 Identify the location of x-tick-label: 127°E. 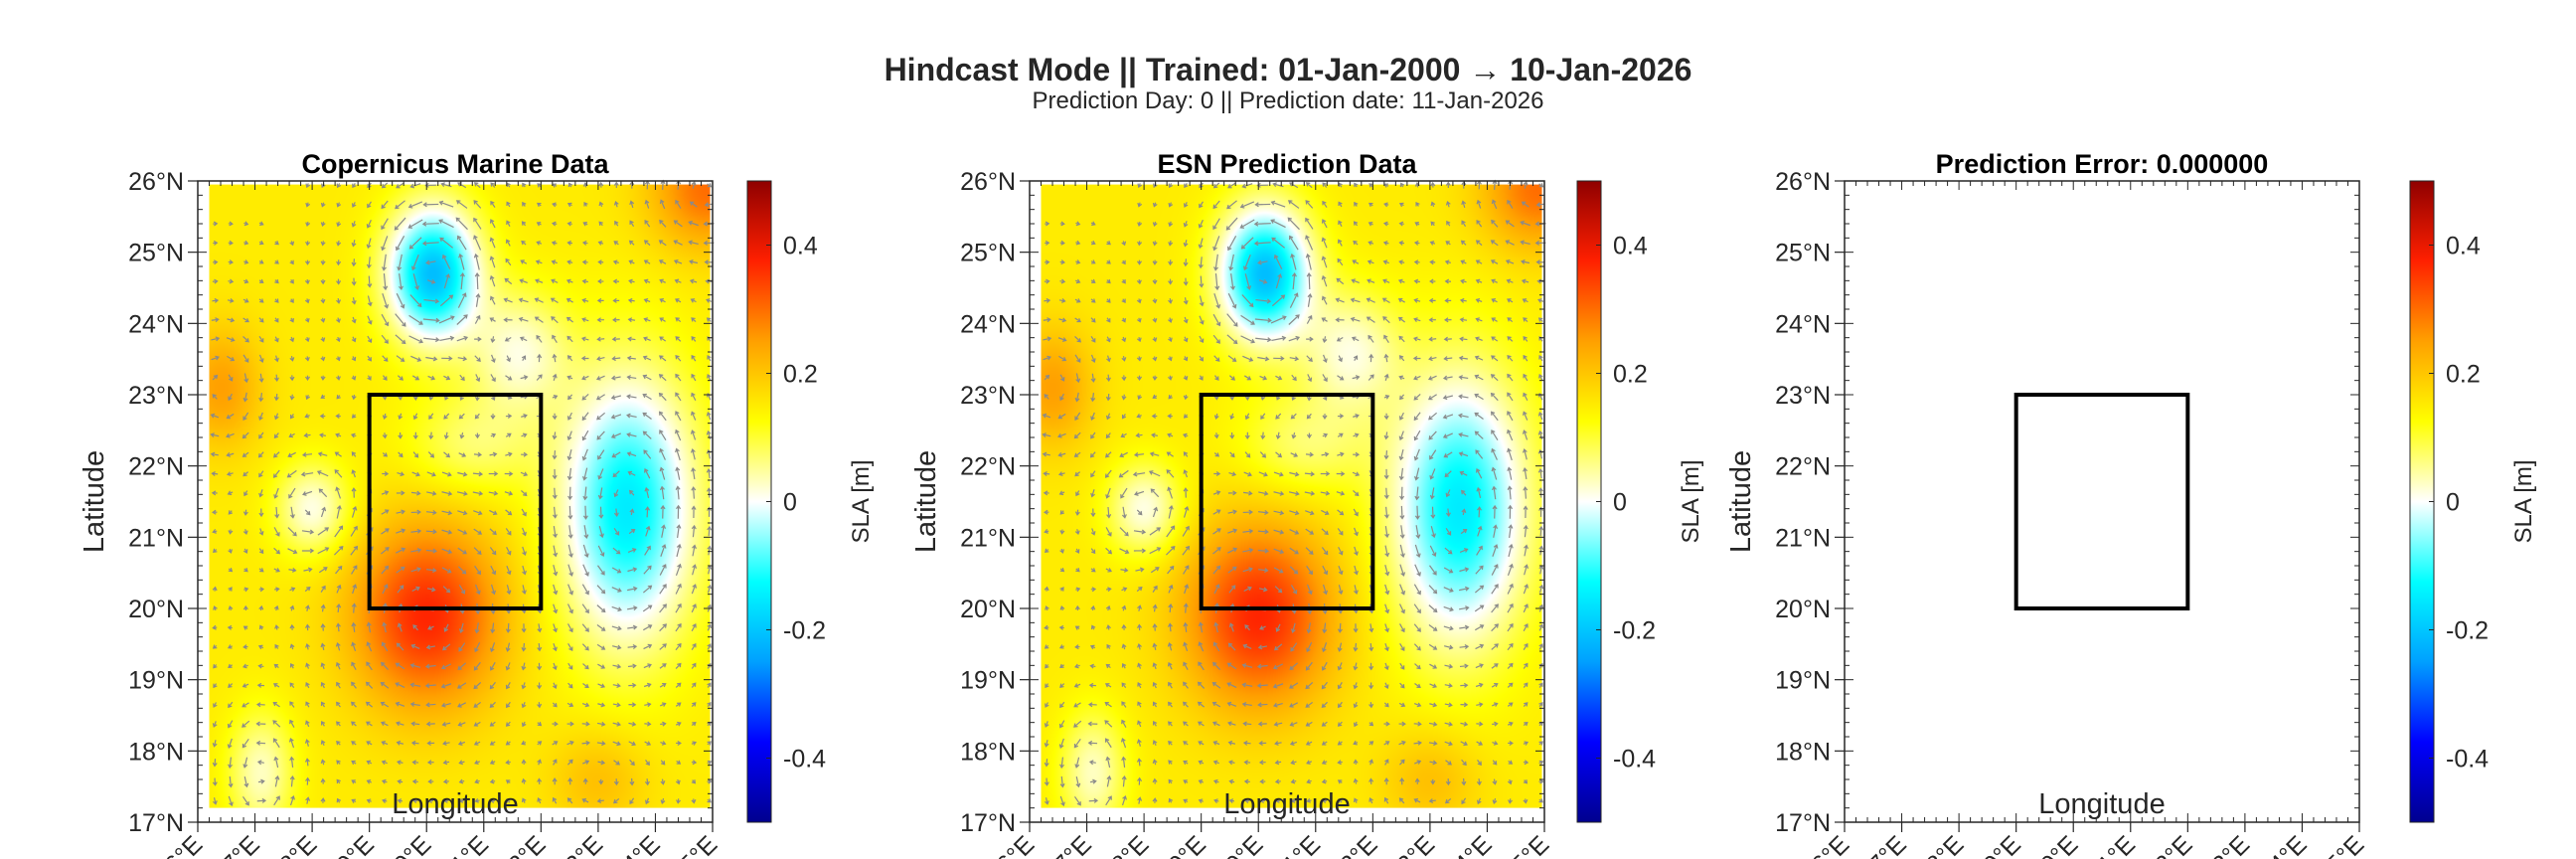
(1878, 844).